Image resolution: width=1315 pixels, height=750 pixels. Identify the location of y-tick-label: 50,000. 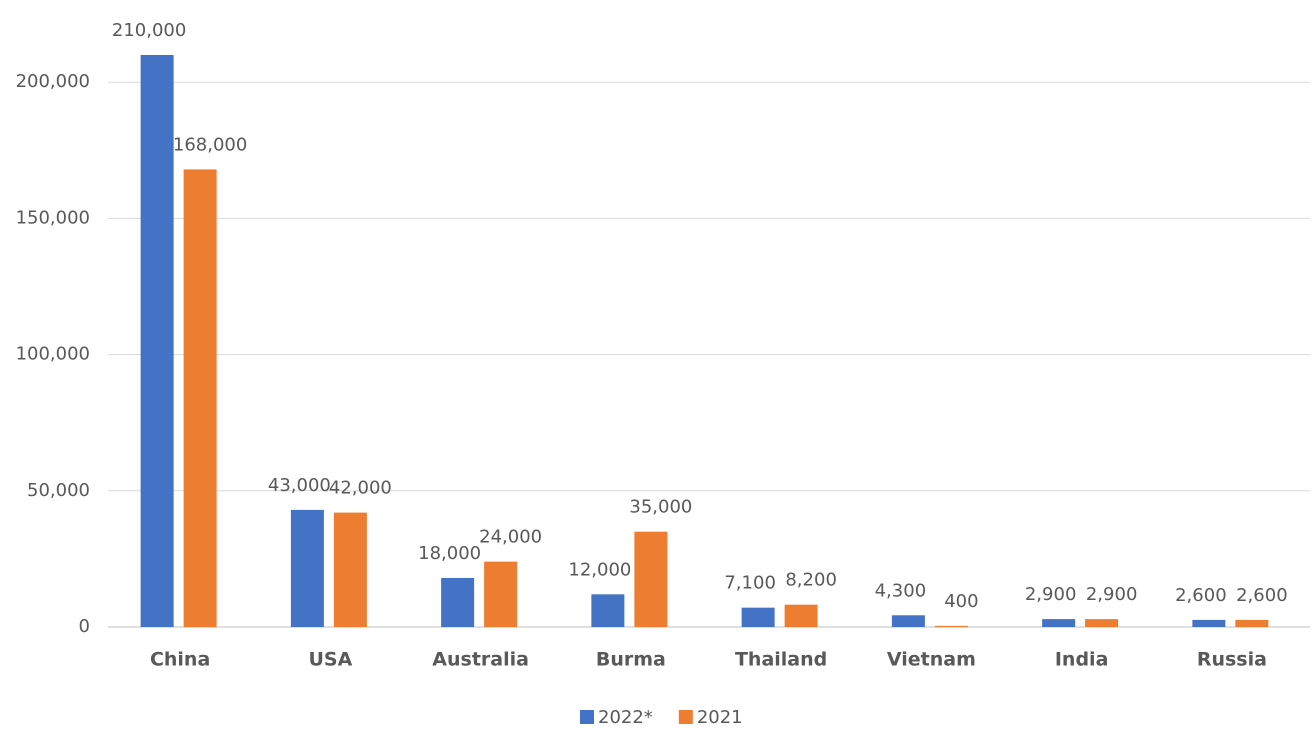
(58, 490).